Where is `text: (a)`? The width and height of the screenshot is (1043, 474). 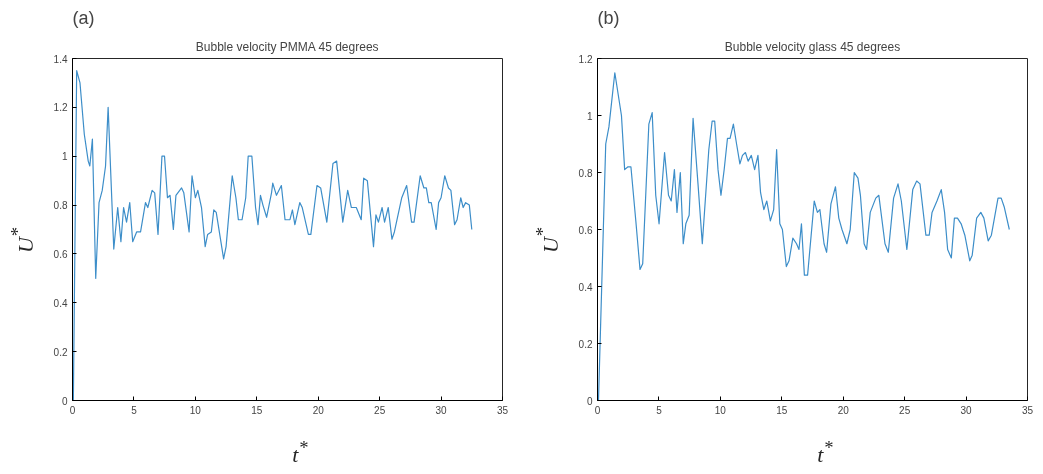 text: (a) is located at coordinates (83, 17).